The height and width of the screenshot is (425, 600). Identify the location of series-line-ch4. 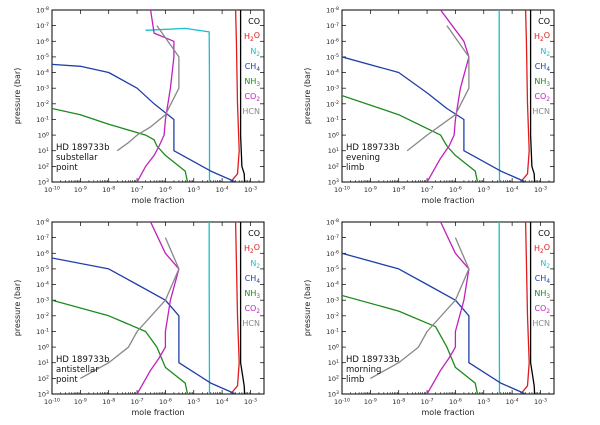
(144, 325).